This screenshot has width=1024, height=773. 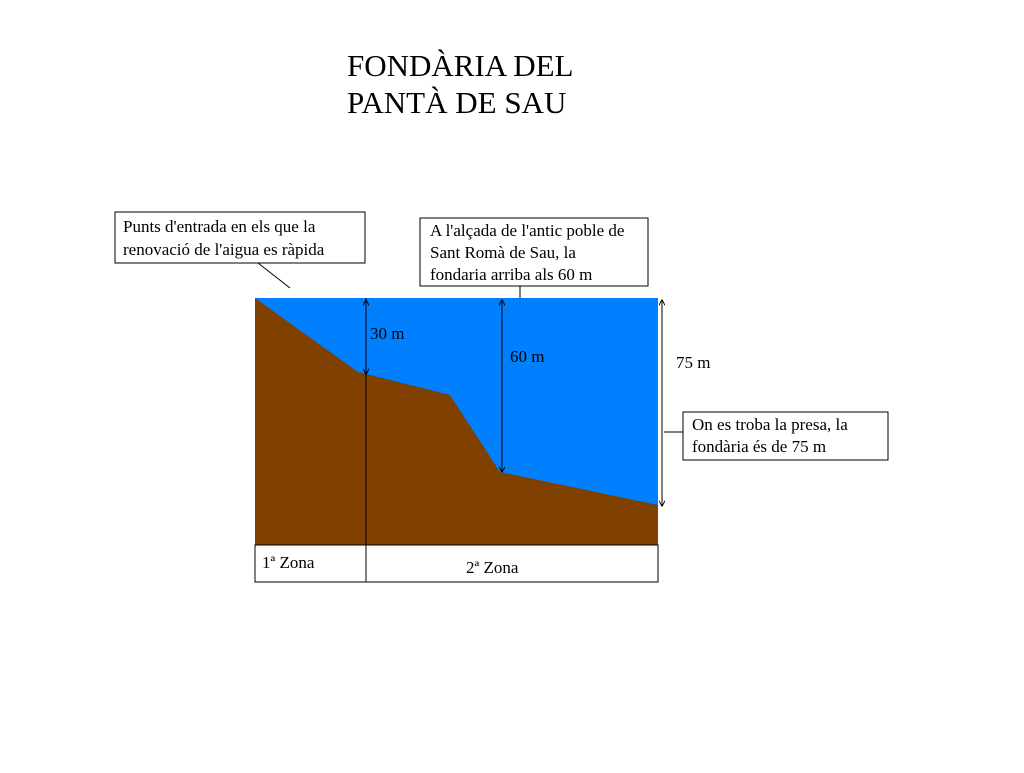 What do you see at coordinates (511, 274) in the screenshot?
I see `callout-text: fondaria arriba als 60 m` at bounding box center [511, 274].